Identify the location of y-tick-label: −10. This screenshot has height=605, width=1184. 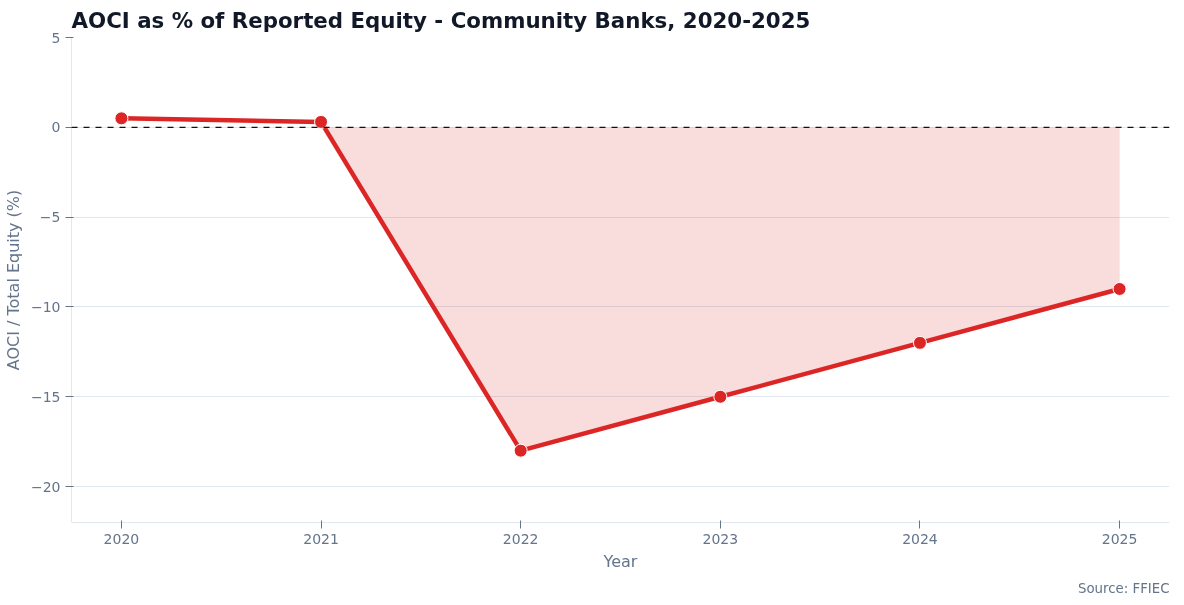
(45, 306).